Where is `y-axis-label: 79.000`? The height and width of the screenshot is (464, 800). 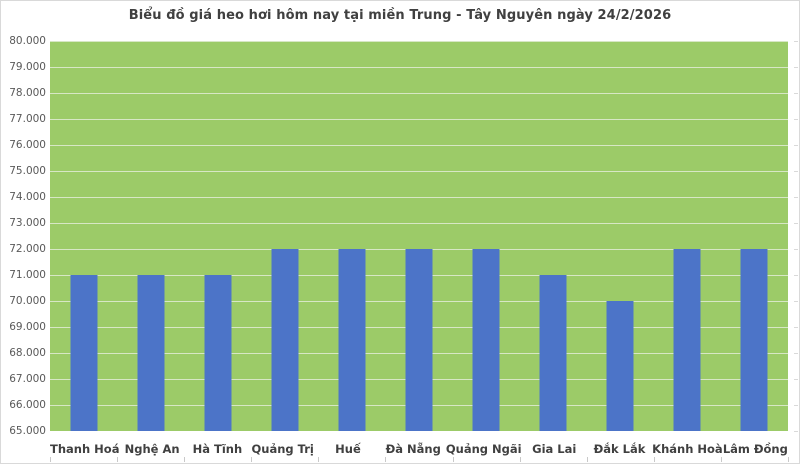 y-axis-label: 79.000 is located at coordinates (27, 67).